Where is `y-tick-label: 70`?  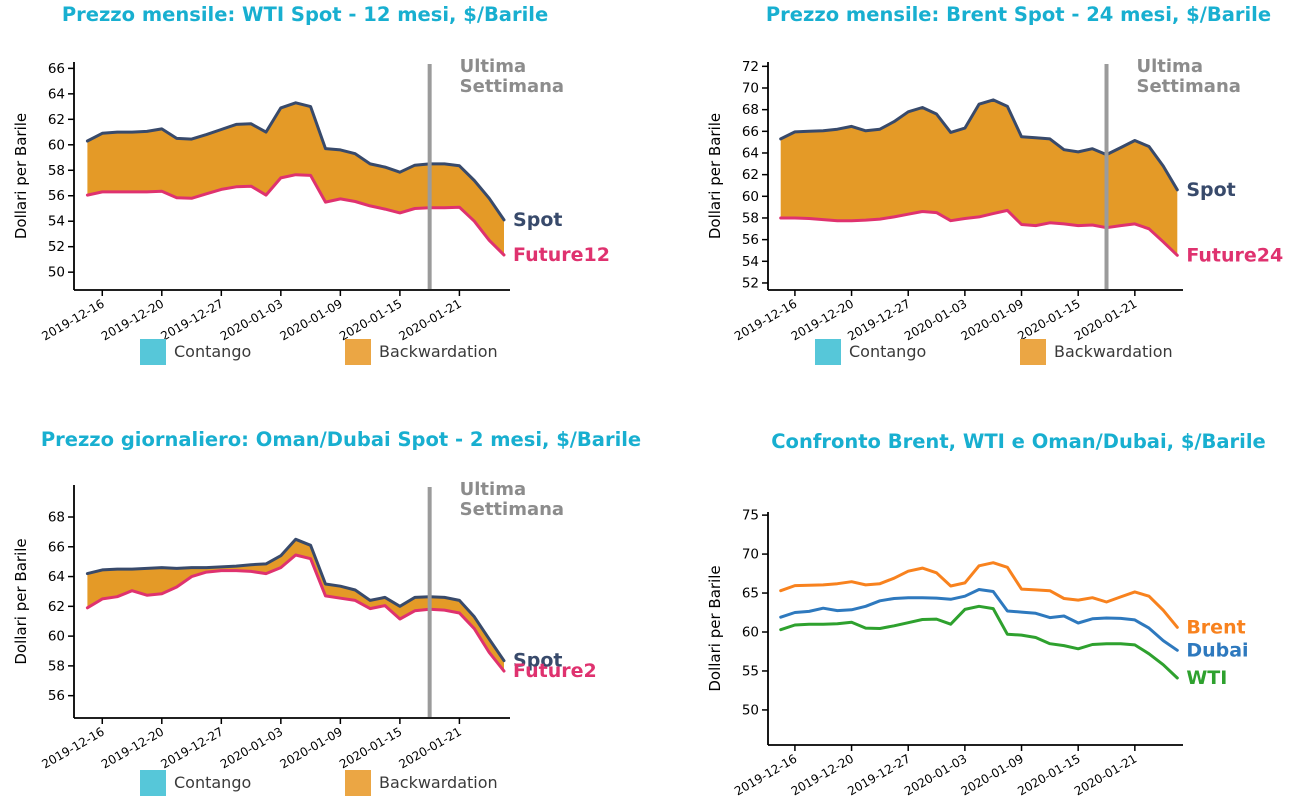 y-tick-label: 70 is located at coordinates (750, 555).